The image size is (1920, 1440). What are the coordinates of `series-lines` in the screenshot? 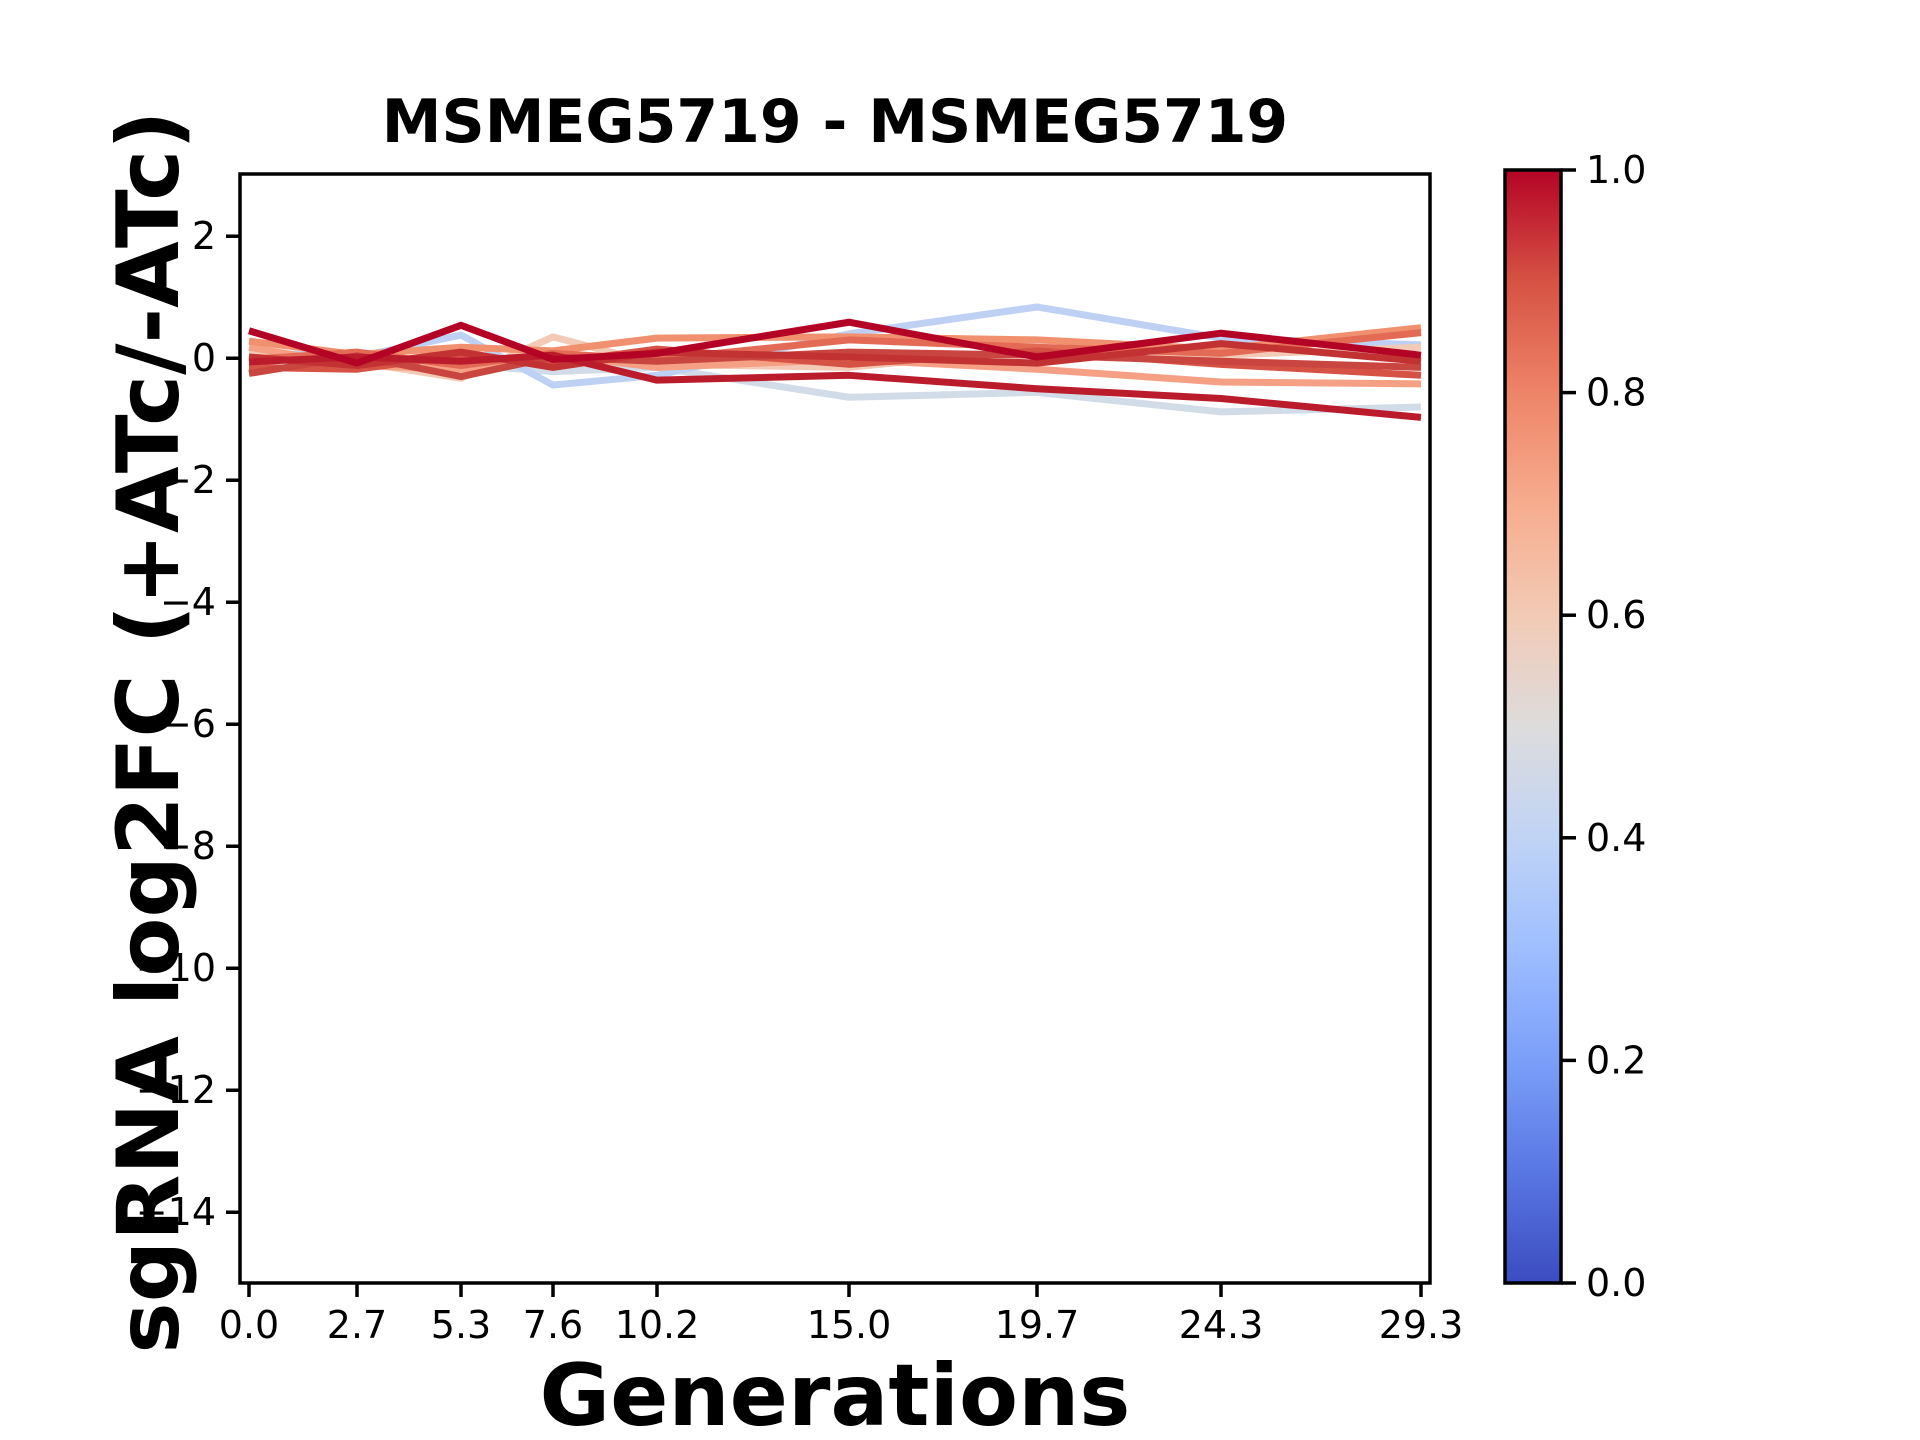 It's located at (834, 362).